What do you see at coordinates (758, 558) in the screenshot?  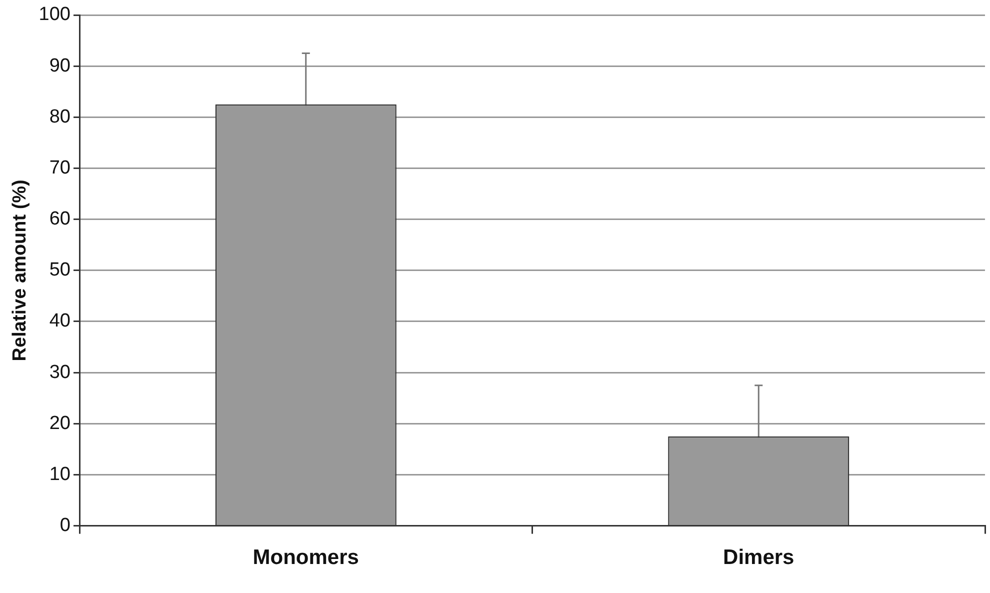 I see `x-tick-label: Dimers` at bounding box center [758, 558].